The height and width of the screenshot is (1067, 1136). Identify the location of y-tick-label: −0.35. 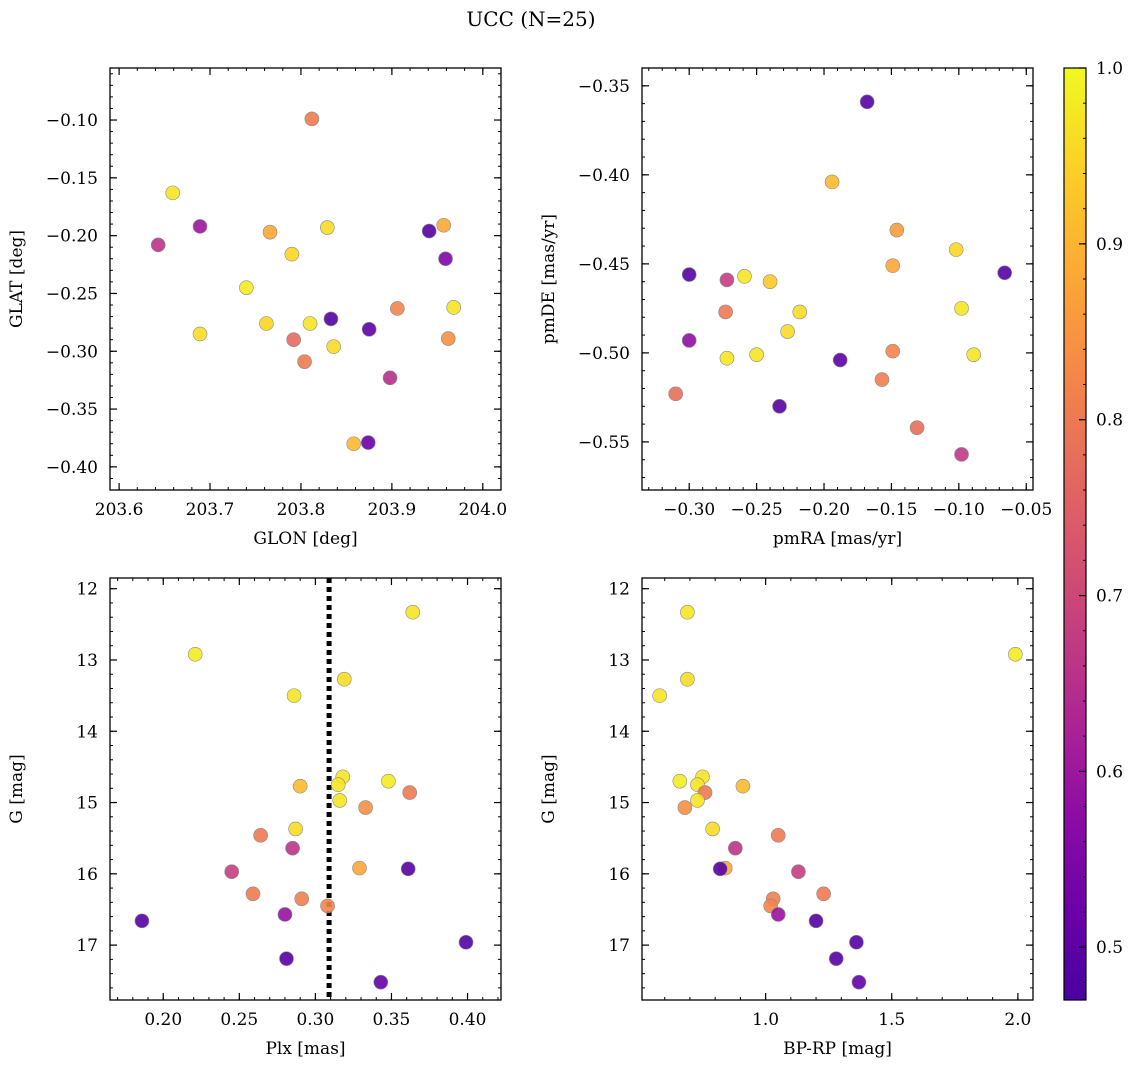
(72, 410).